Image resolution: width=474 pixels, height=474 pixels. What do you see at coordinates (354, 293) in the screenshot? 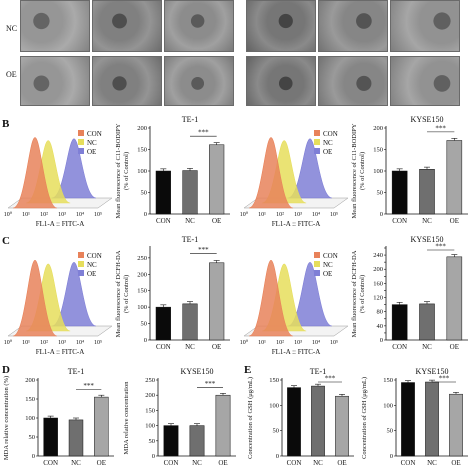
I see `y-axis-label: Mean fluorescence of DCFH-DA` at bounding box center [354, 293].